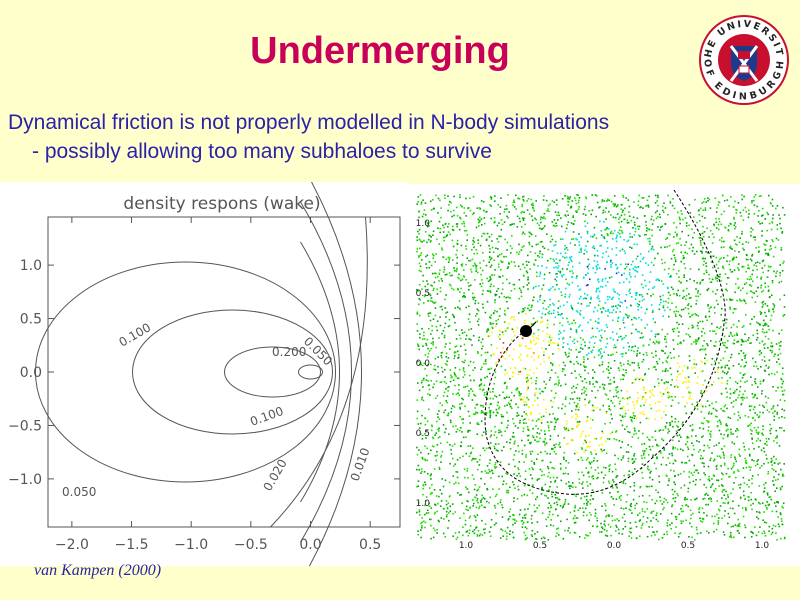 The height and width of the screenshot is (600, 800). Describe the element at coordinates (132, 545) in the screenshot. I see `x-tick-label: −1.5` at that location.